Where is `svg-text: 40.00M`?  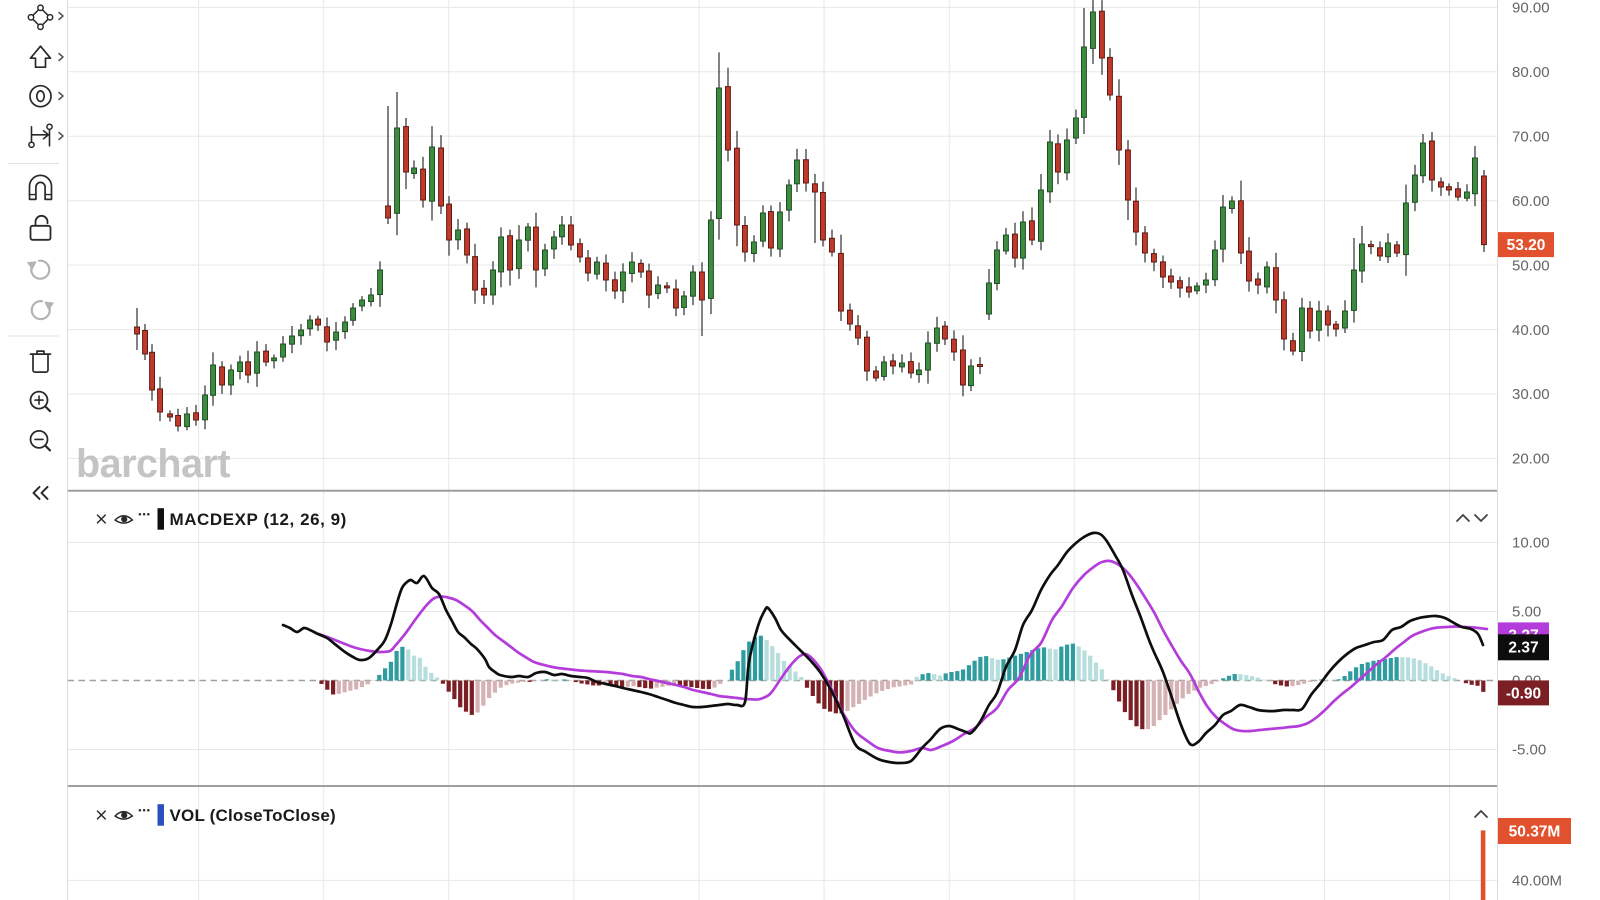
svg-text: 40.00M is located at coordinates (1537, 881).